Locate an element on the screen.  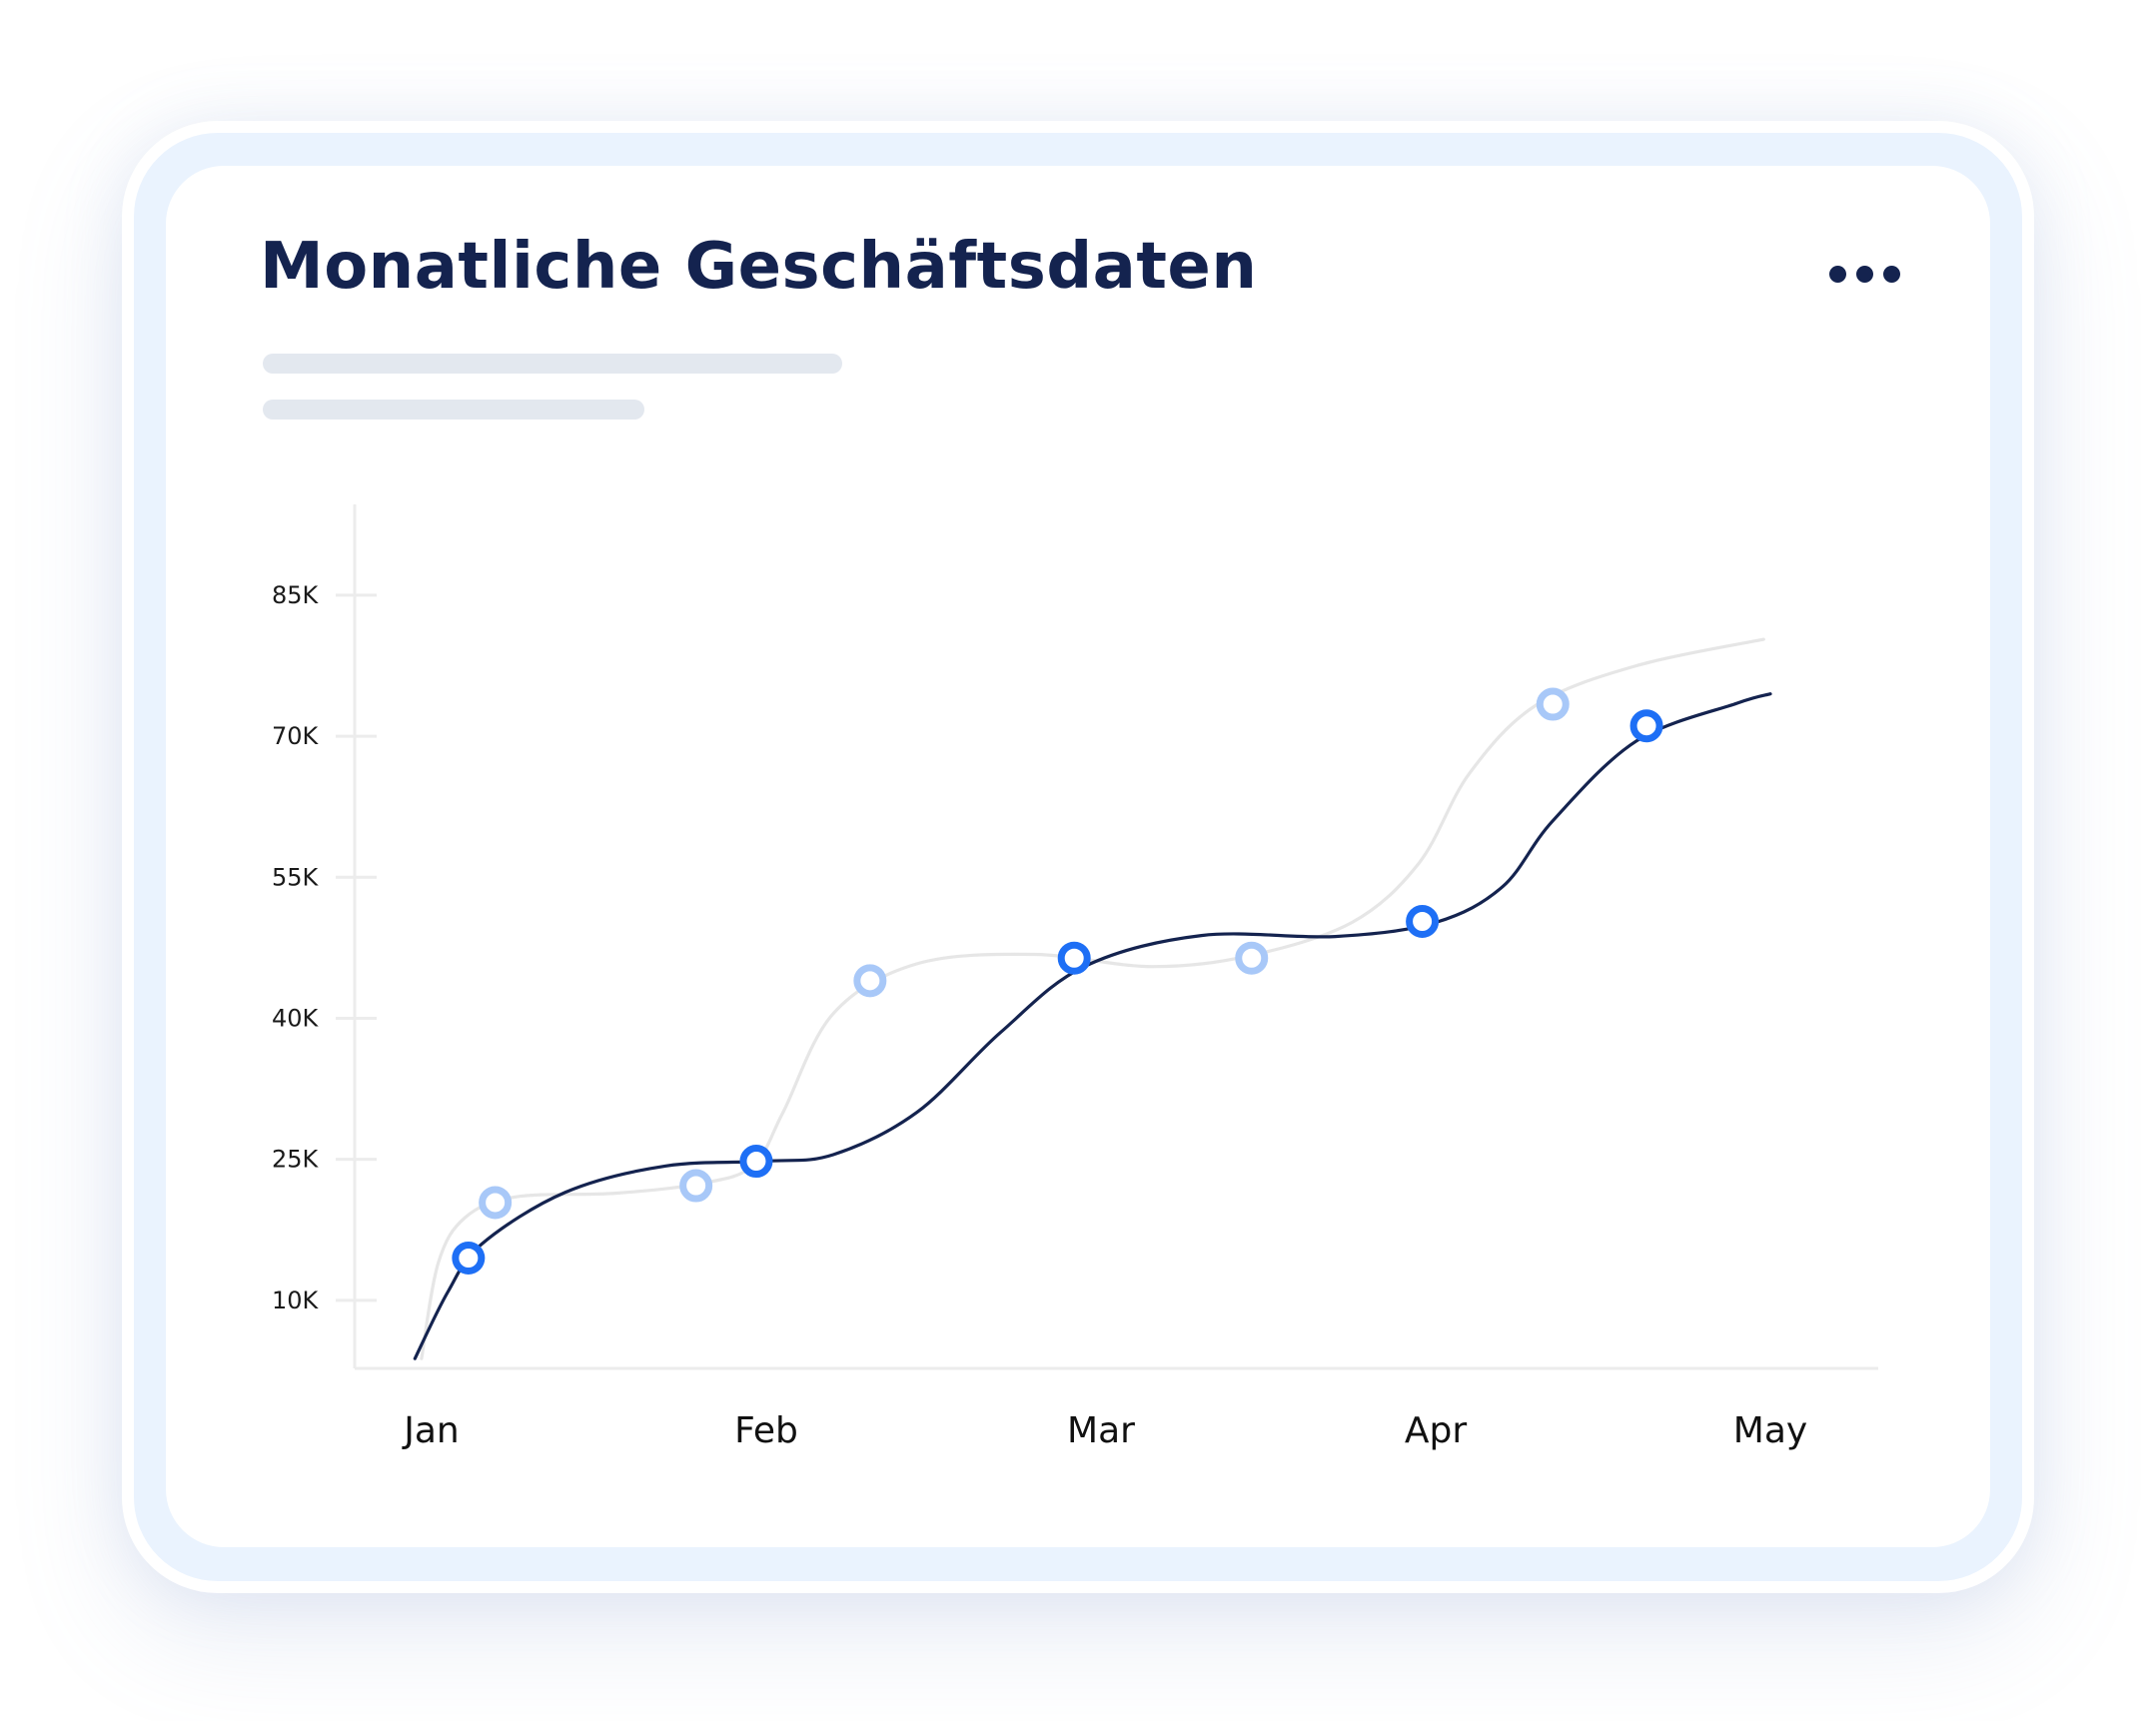
x-tick-label: Apr is located at coordinates (1436, 1430).